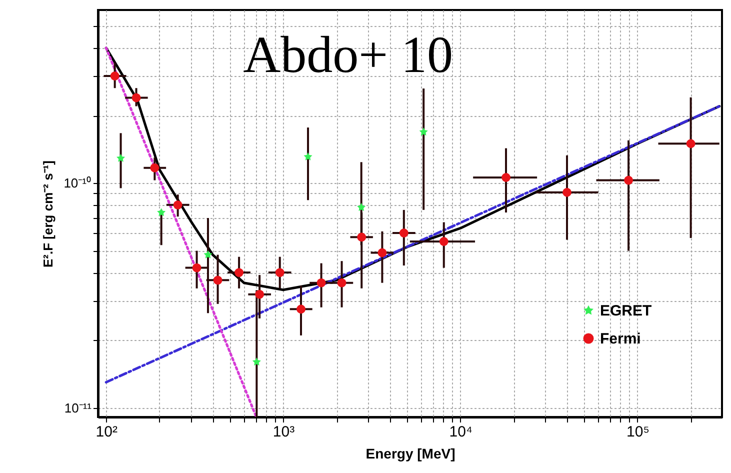 The image size is (731, 473). What do you see at coordinates (48, 214) in the screenshot?
I see `y-axis-title: E².F [erg cm⁻² s⁻¹]` at bounding box center [48, 214].